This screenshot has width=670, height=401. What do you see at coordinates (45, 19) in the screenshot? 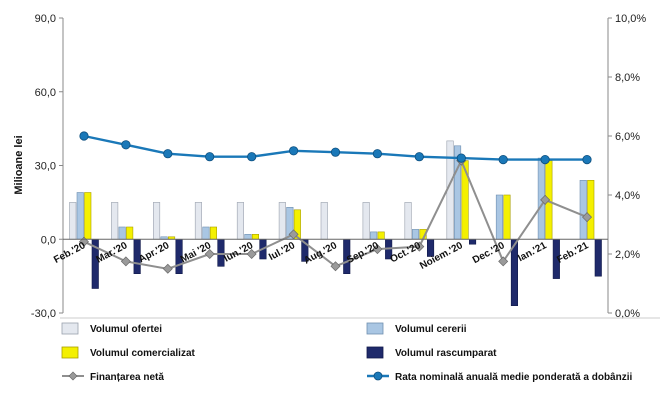
I see `y-tick-label: 90,0` at bounding box center [45, 19].